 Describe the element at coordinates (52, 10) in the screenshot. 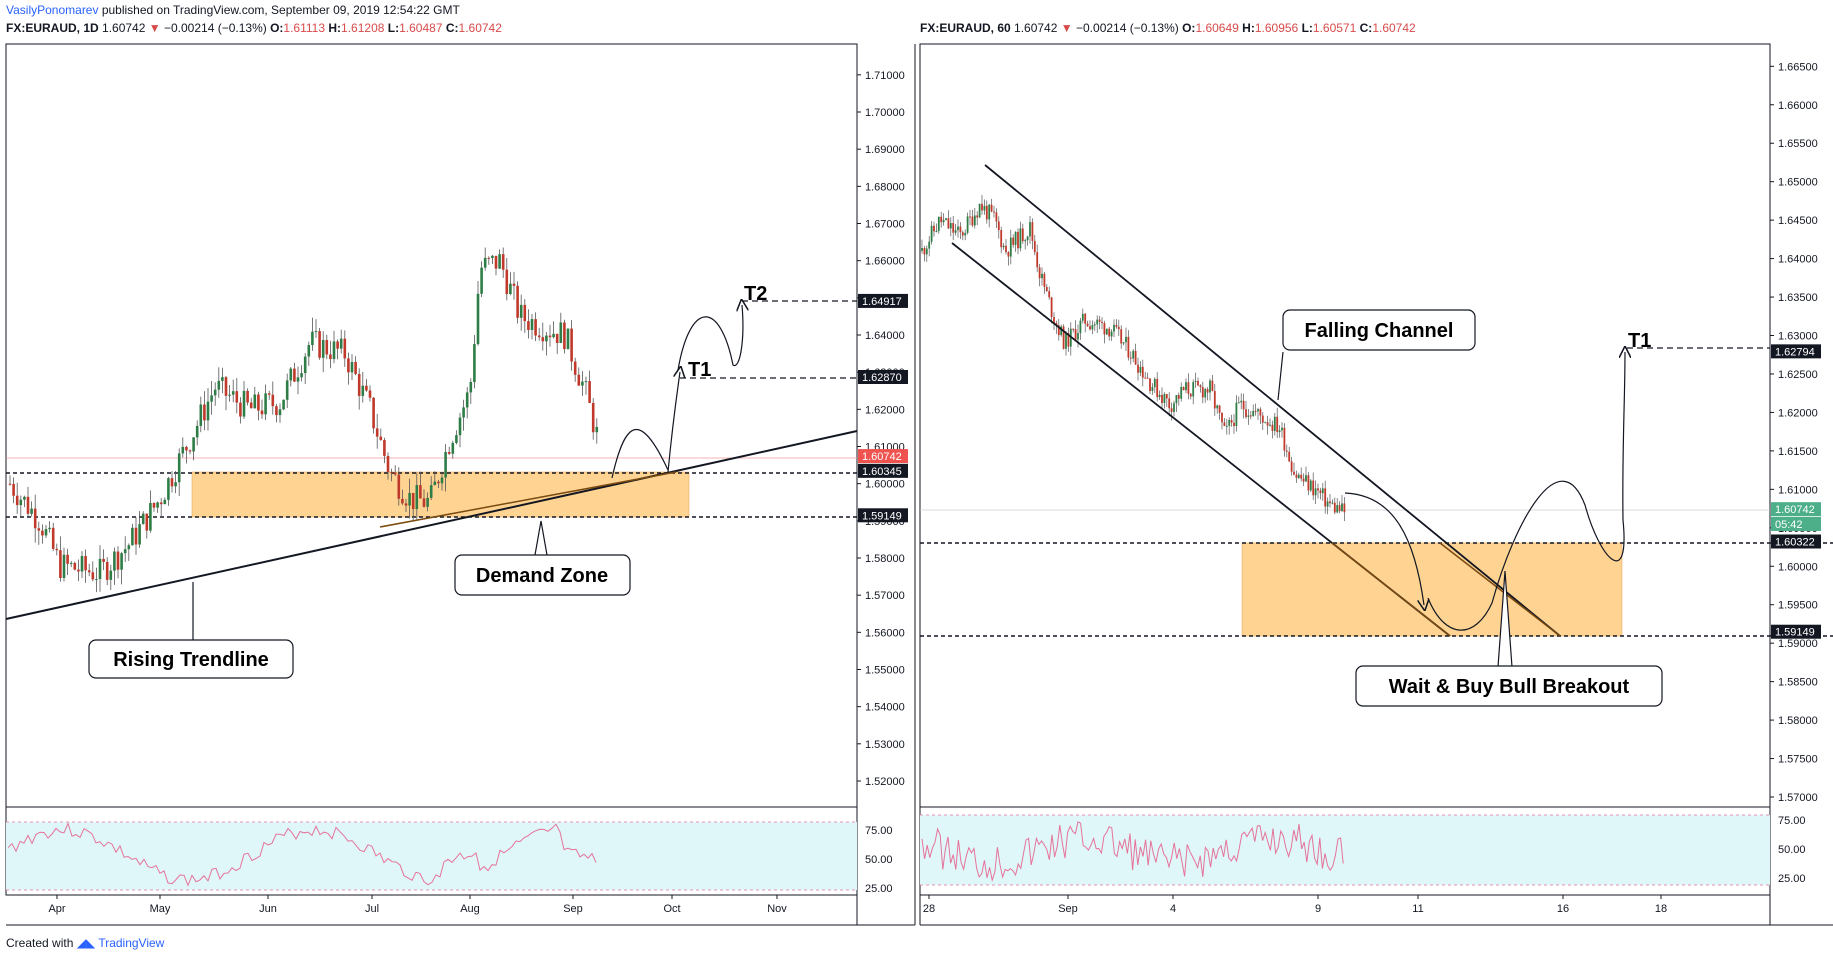

I see `author-link: VasilyPonomarev` at that location.